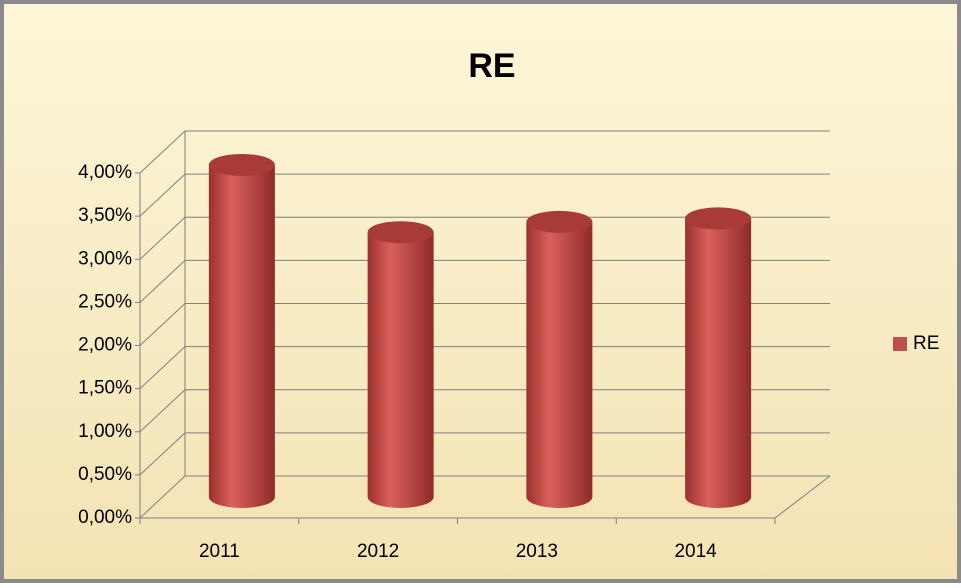  What do you see at coordinates (105, 474) in the screenshot?
I see `y-tick-label: 0,50%` at bounding box center [105, 474].